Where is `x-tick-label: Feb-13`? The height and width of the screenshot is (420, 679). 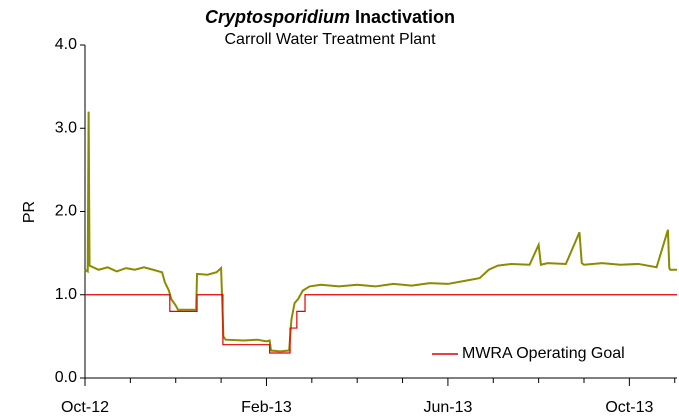 x-tick-label: Feb-13 is located at coordinates (266, 407).